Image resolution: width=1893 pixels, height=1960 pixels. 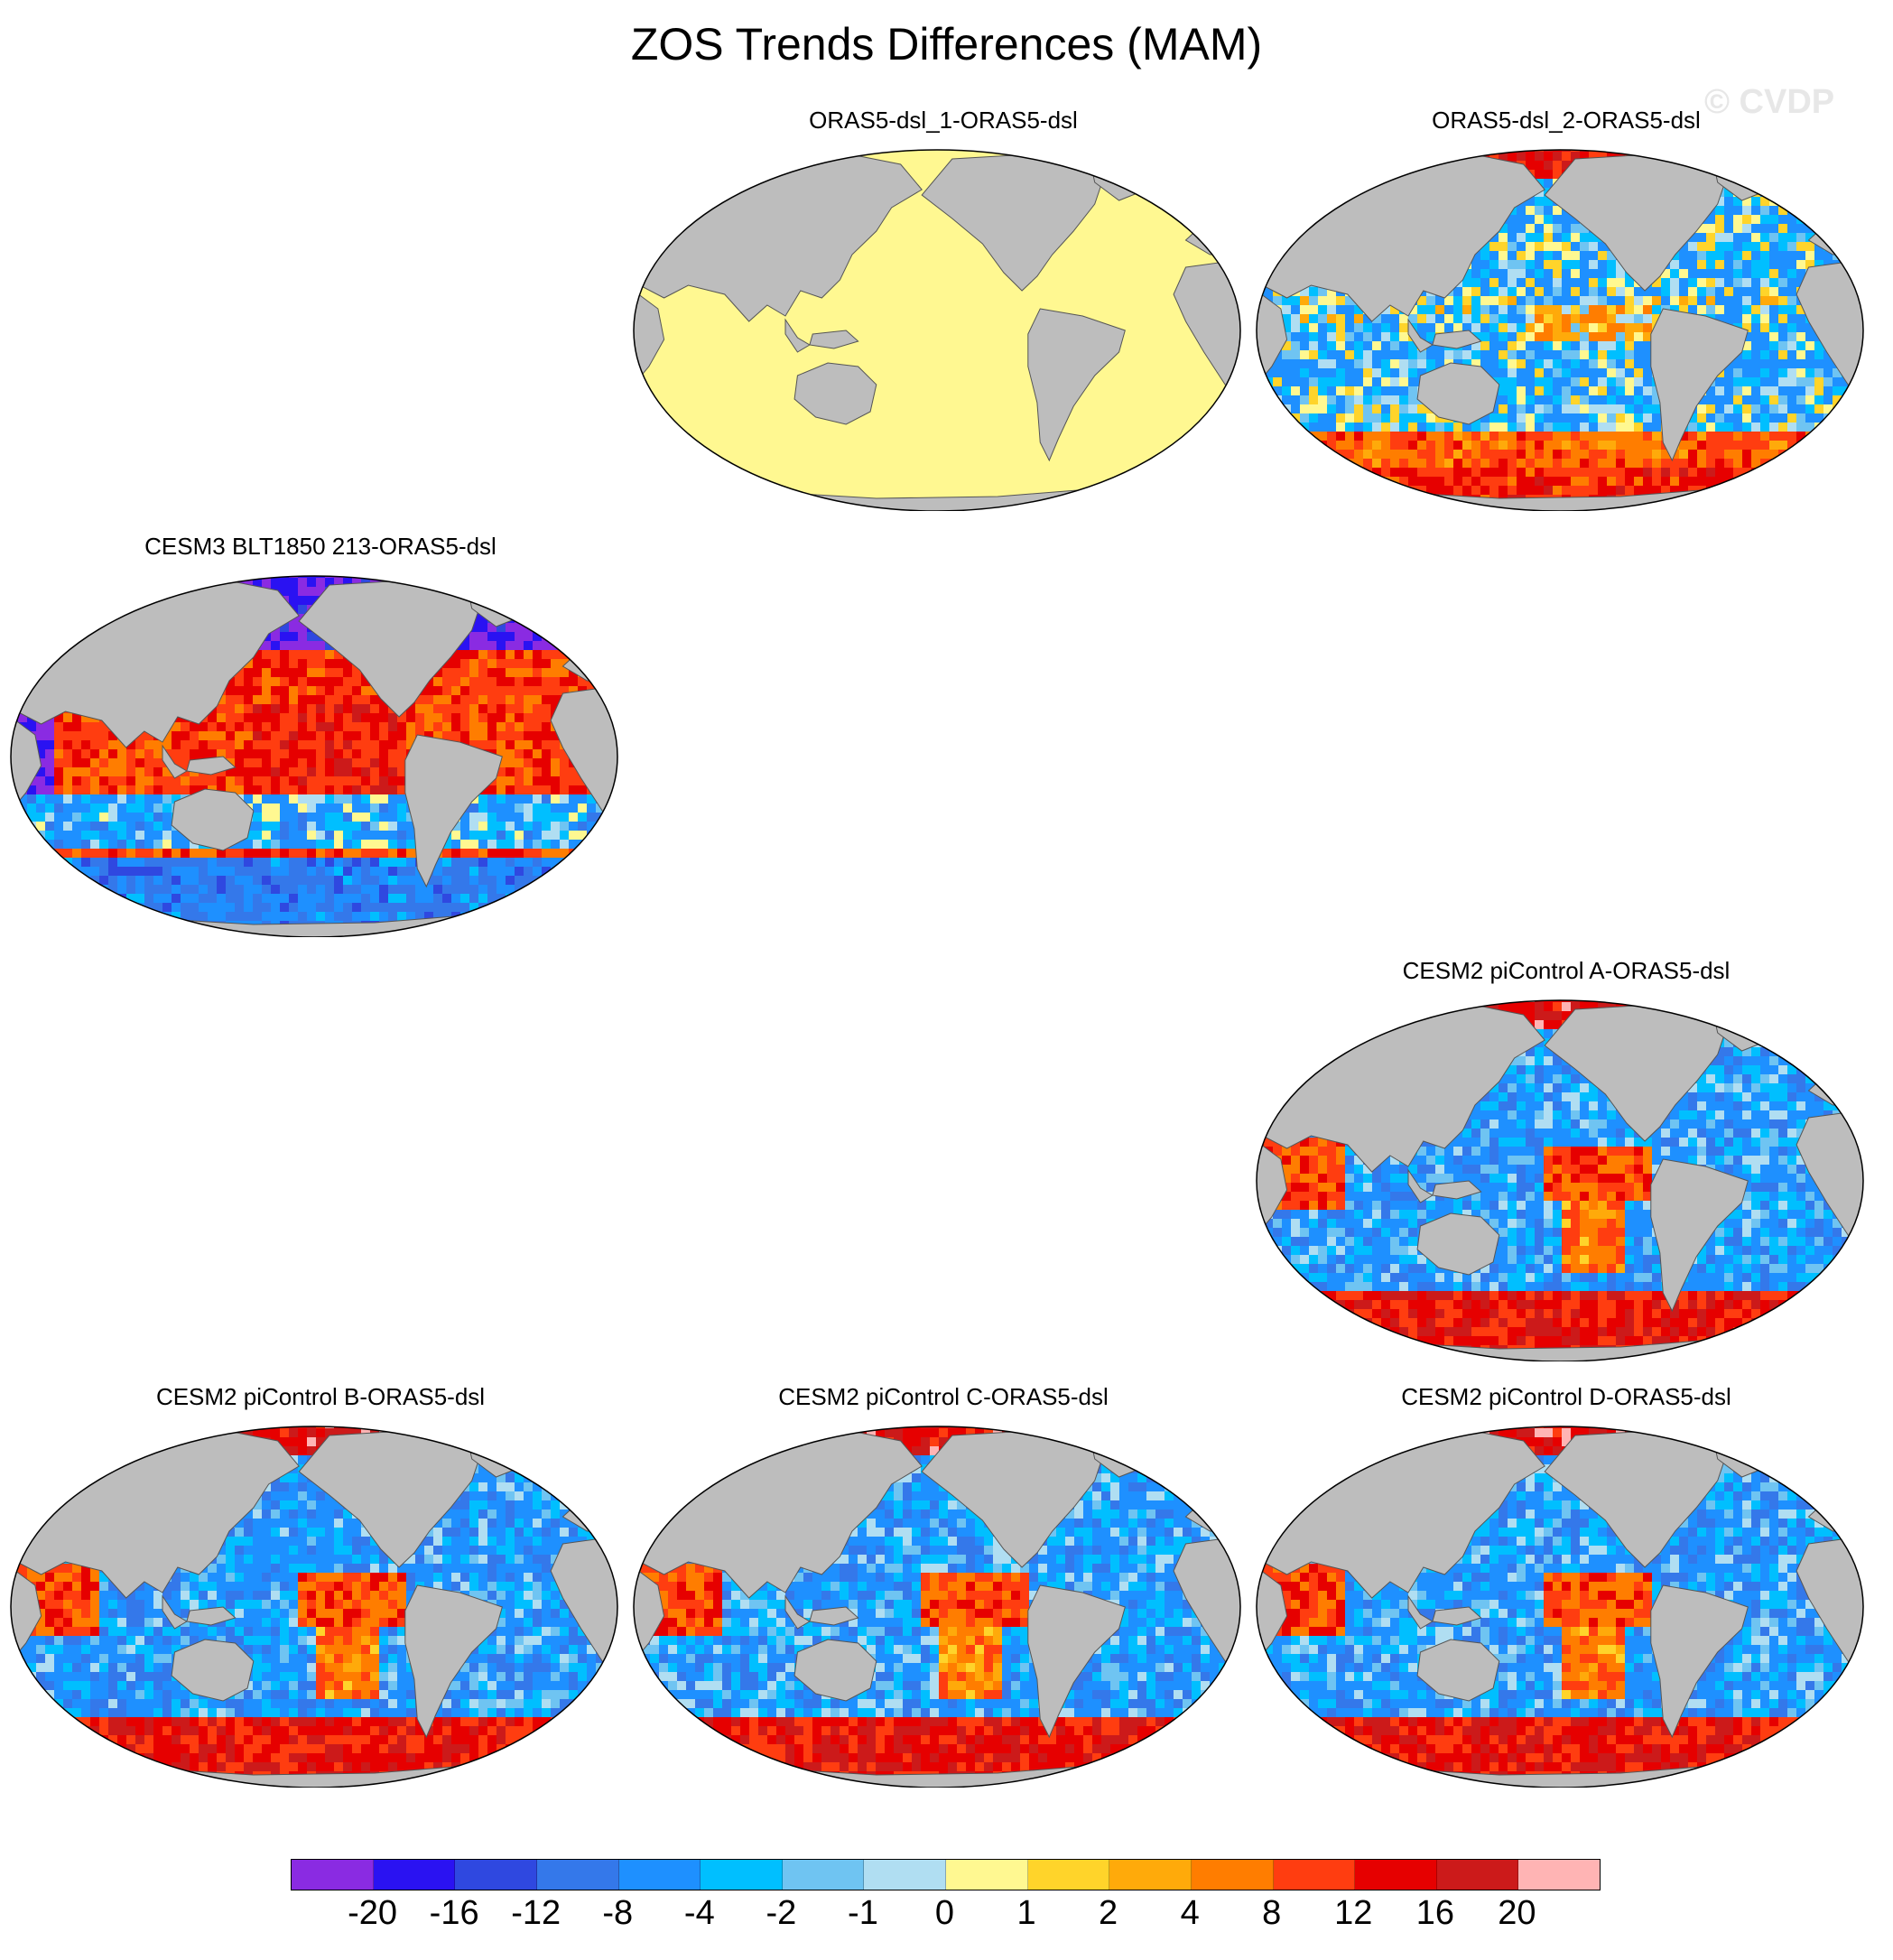 I want to click on panel-title: CESM2 piControl A-ORAS5-dsl, so click(x=1566, y=970).